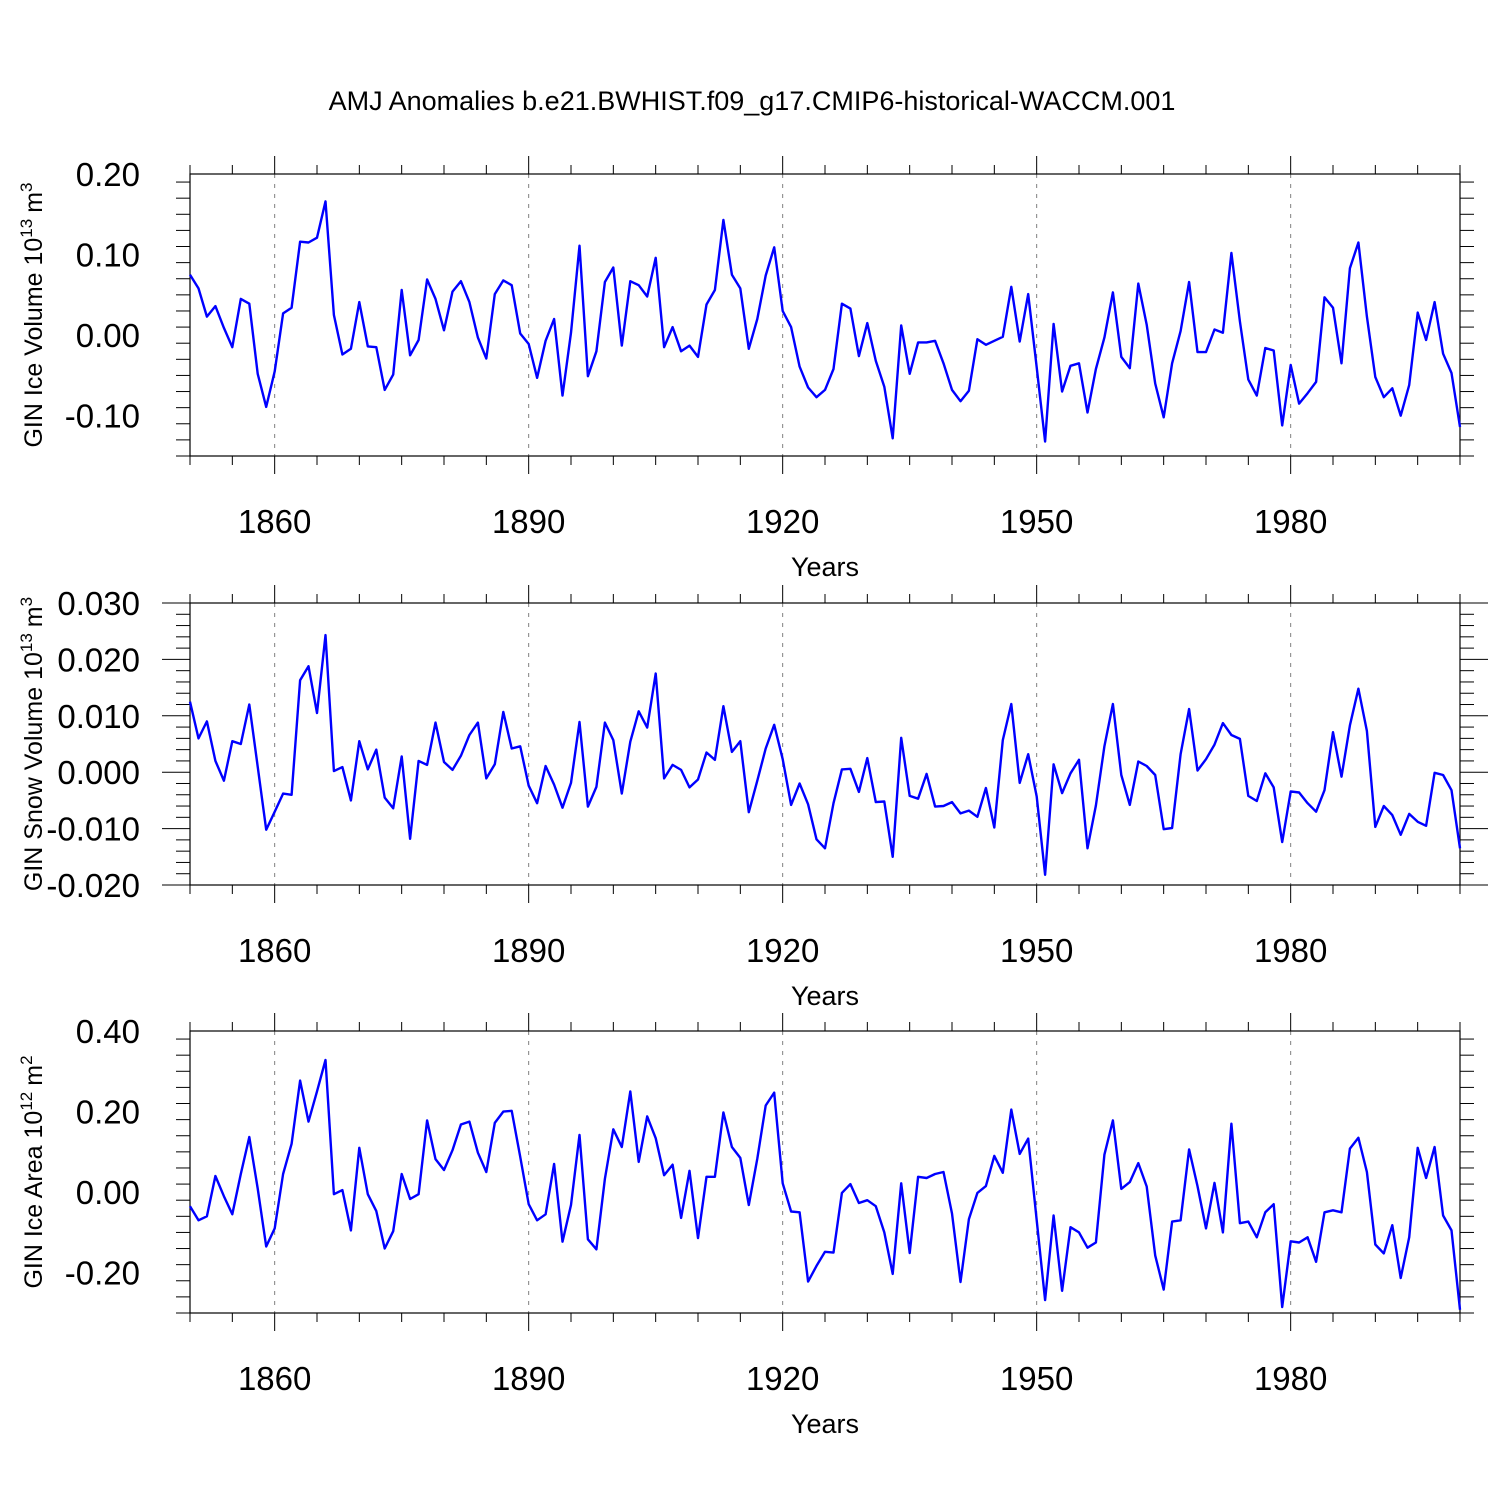 This screenshot has width=1500, height=1500. What do you see at coordinates (34, 771) in the screenshot?
I see `y-axis-label-text: GIN Snow Volume 10` at bounding box center [34, 771].